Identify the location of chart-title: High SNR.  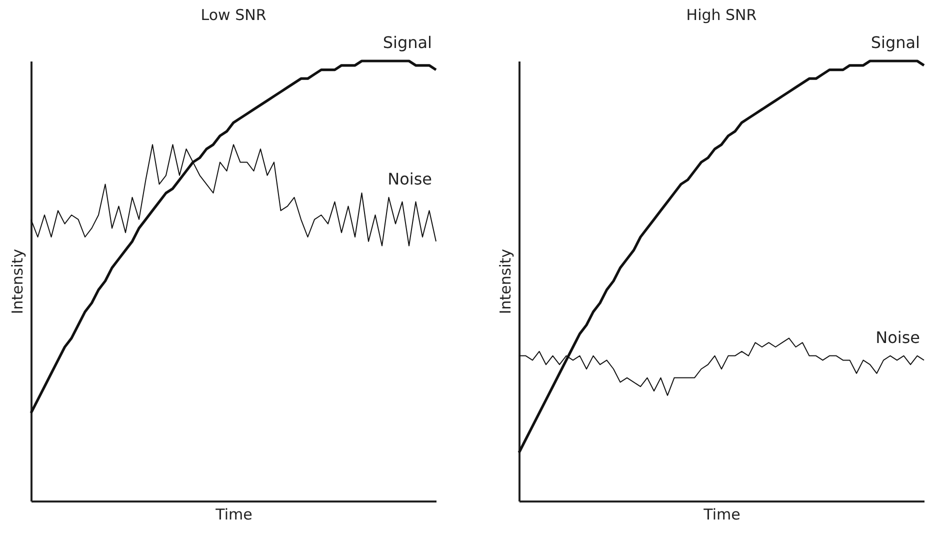
(721, 15).